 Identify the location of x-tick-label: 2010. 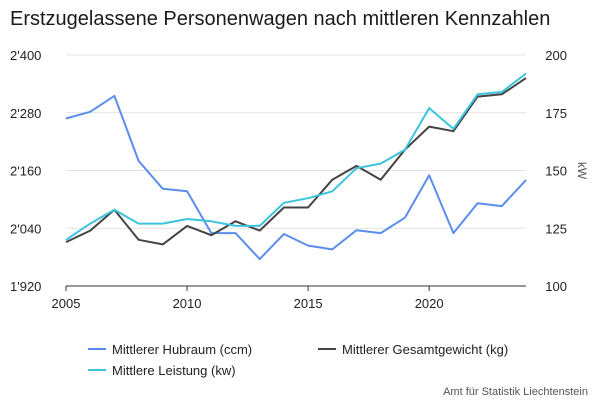
(187, 303).